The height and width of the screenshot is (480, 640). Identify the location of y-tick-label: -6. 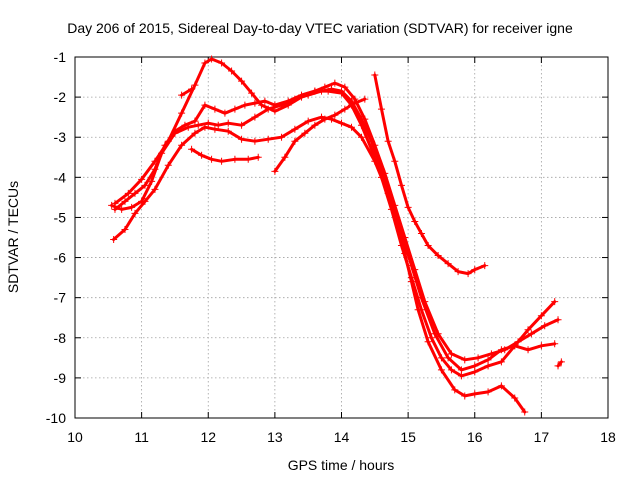
(60, 258).